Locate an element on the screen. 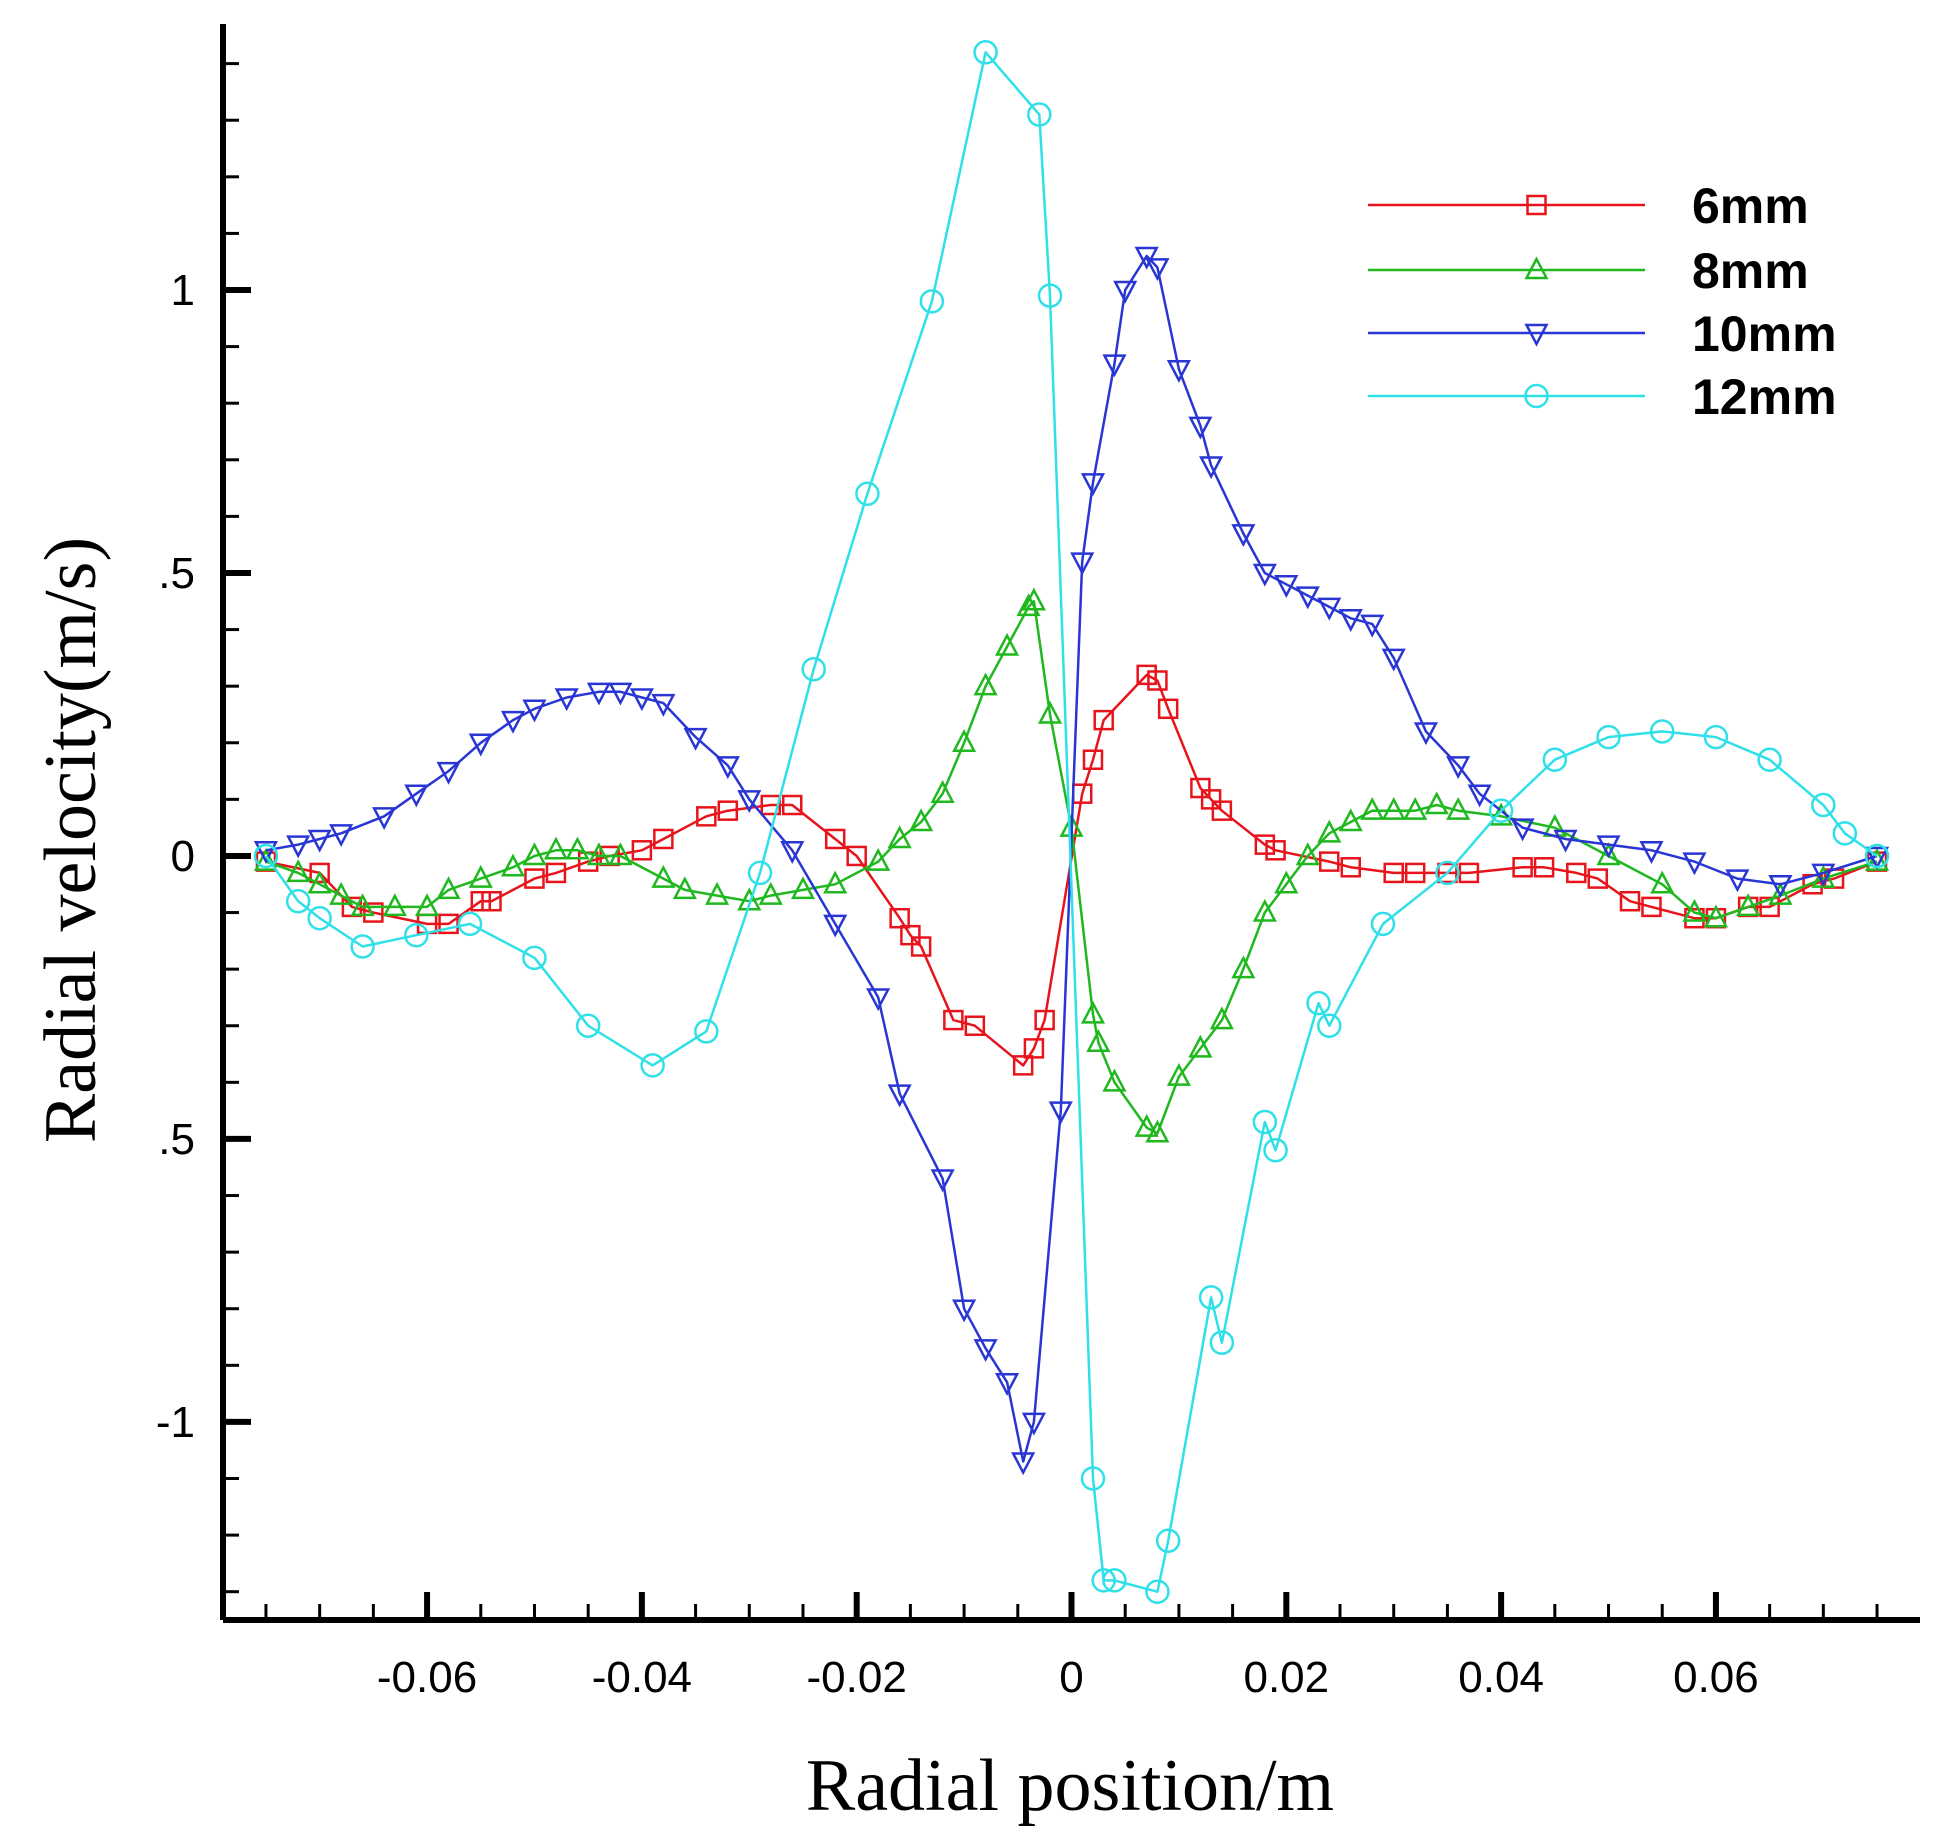 The image size is (1955, 1834). x-tick-label: -0.02 is located at coordinates (857, 1677).